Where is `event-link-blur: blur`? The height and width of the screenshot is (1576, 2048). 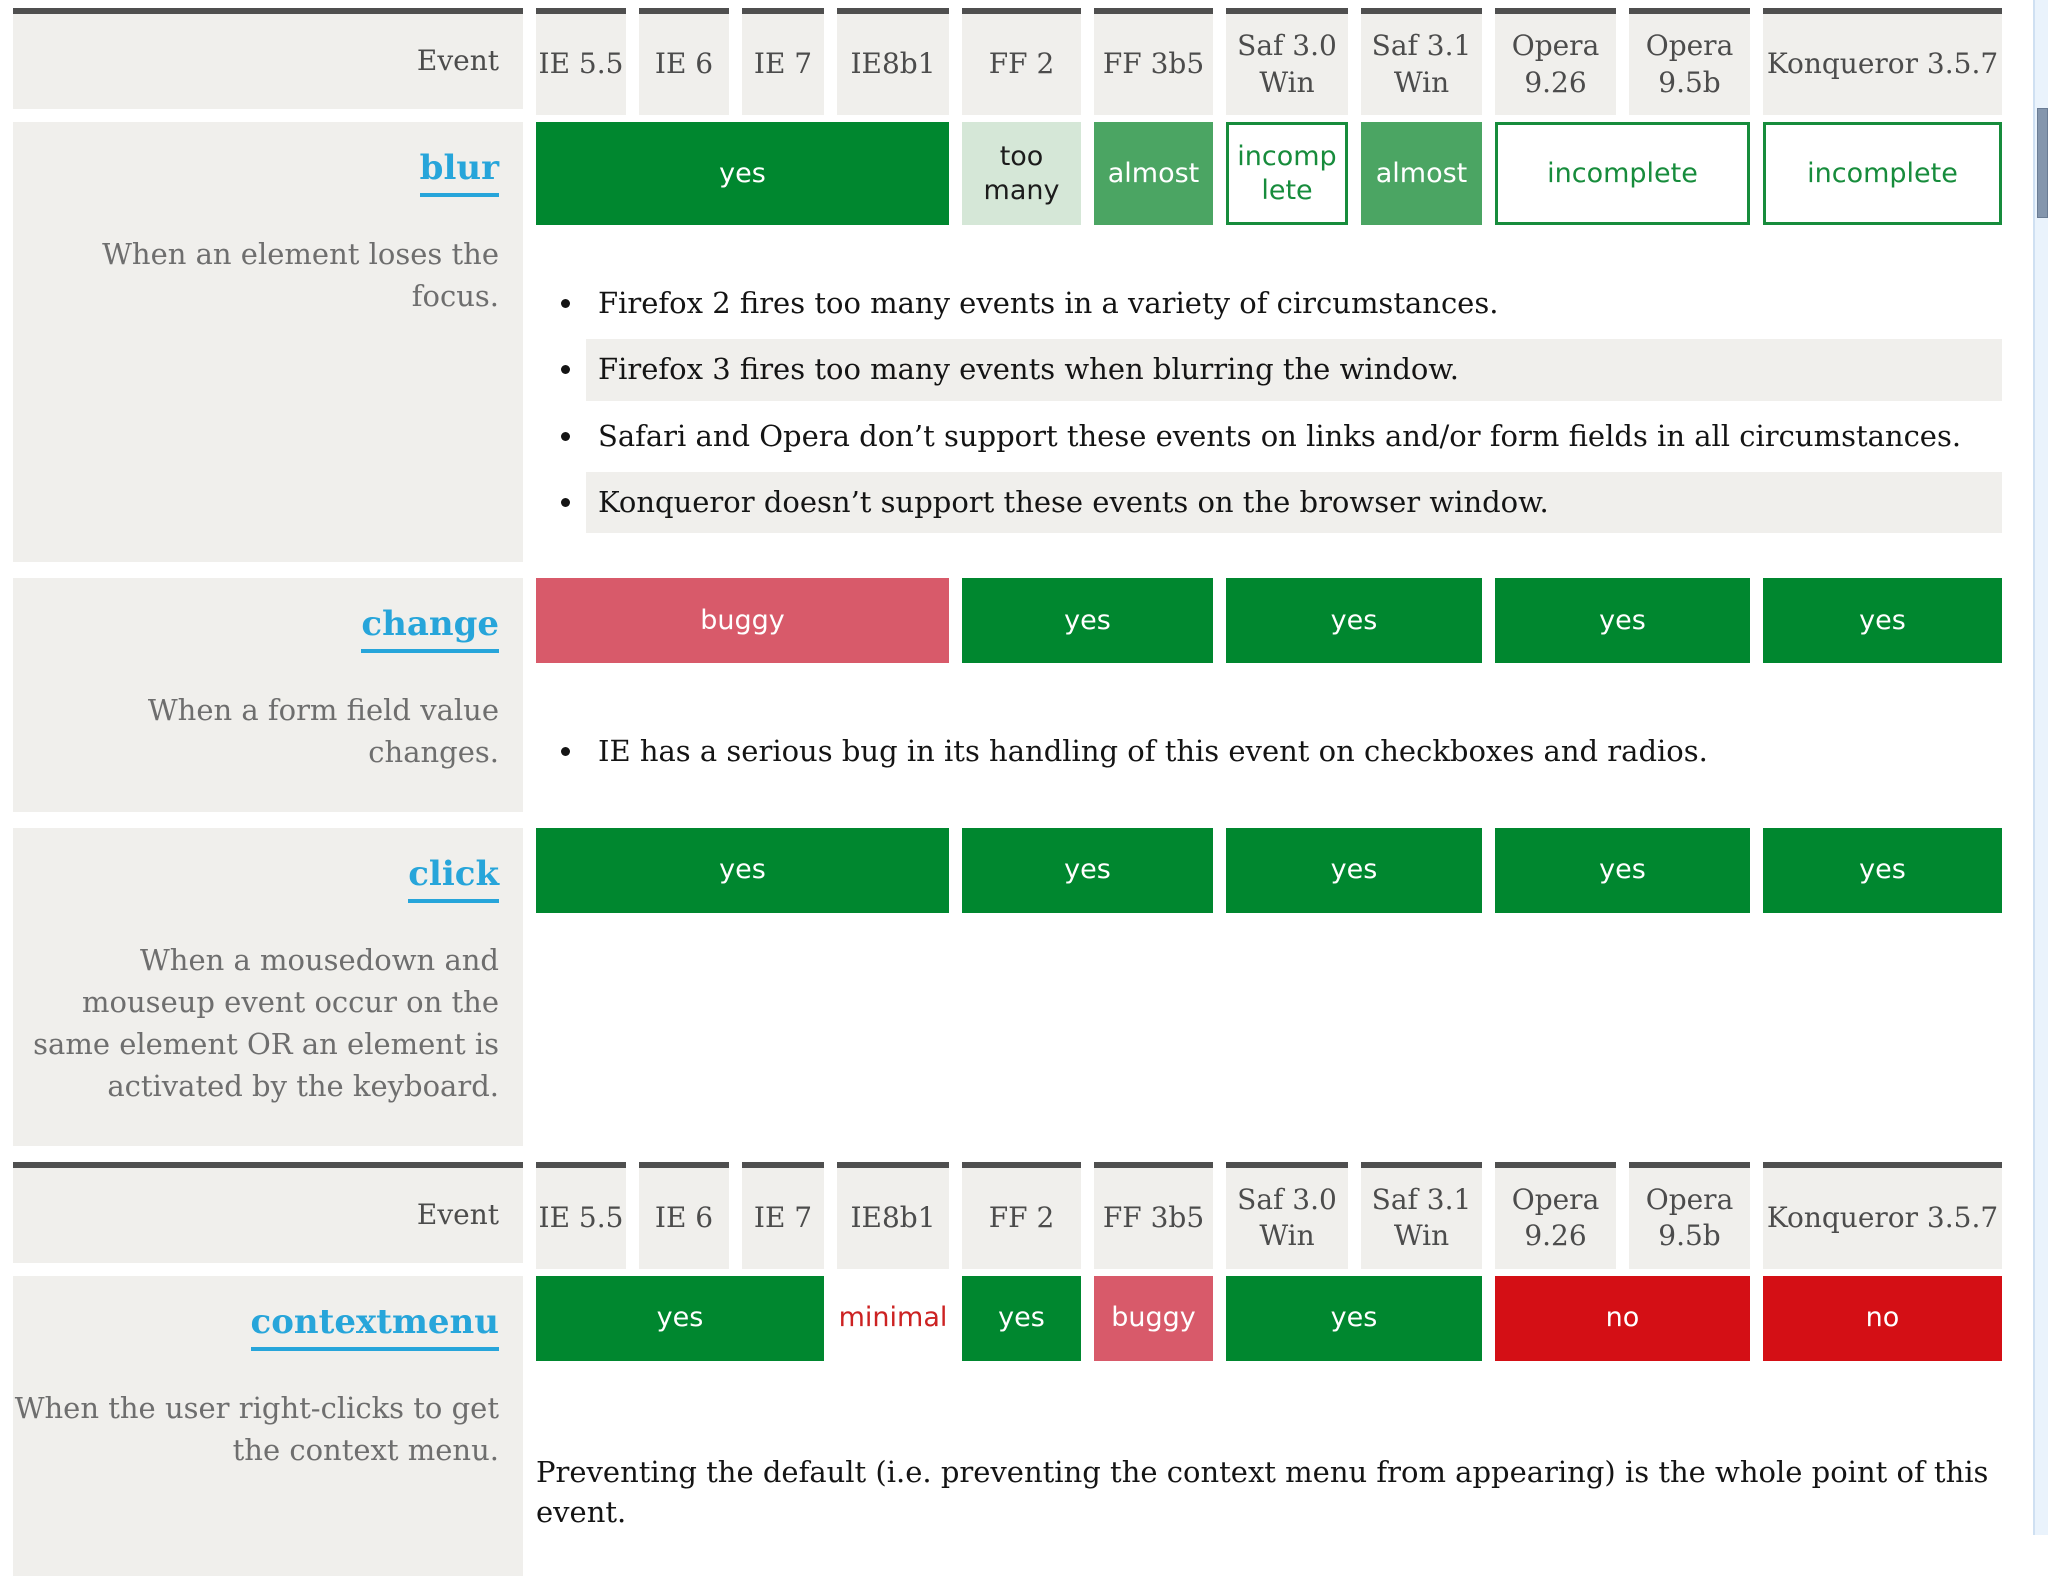
event-link-blur: blur is located at coordinates (459, 172).